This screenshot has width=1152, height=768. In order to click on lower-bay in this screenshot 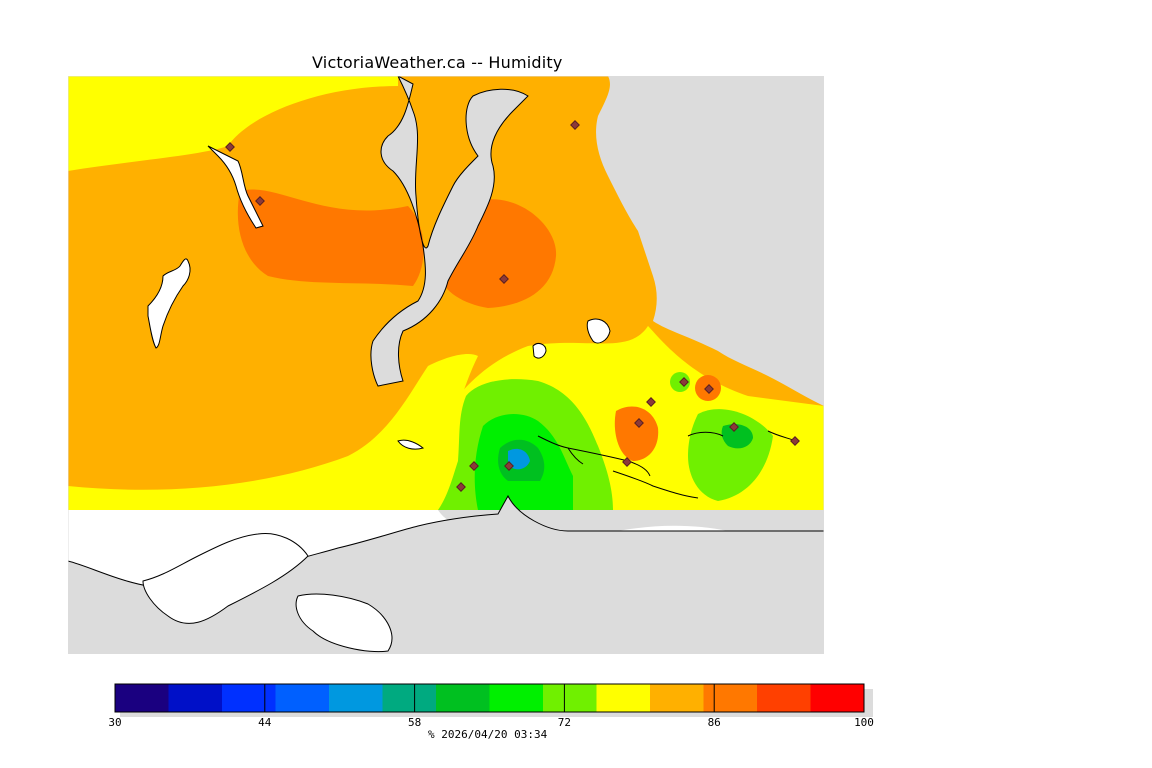, I will do `click(225, 578)`.